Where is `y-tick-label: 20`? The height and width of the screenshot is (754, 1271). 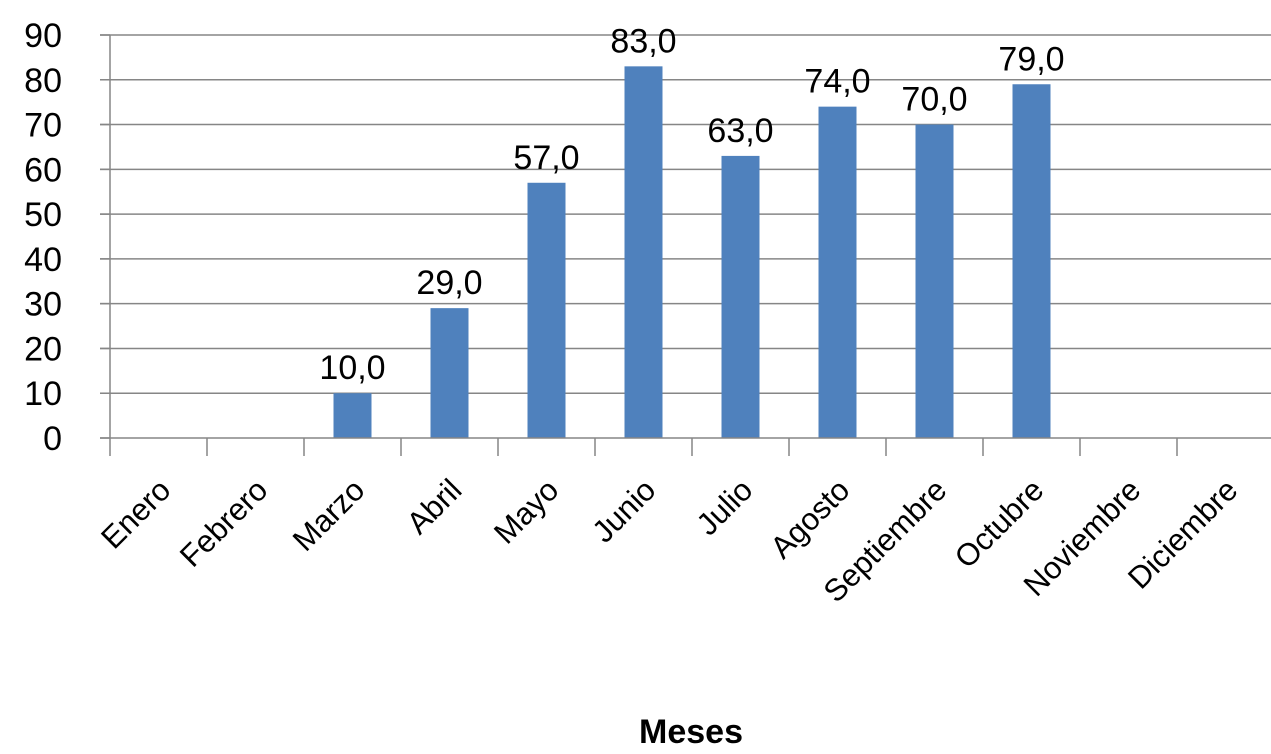 y-tick-label: 20 is located at coordinates (43, 349).